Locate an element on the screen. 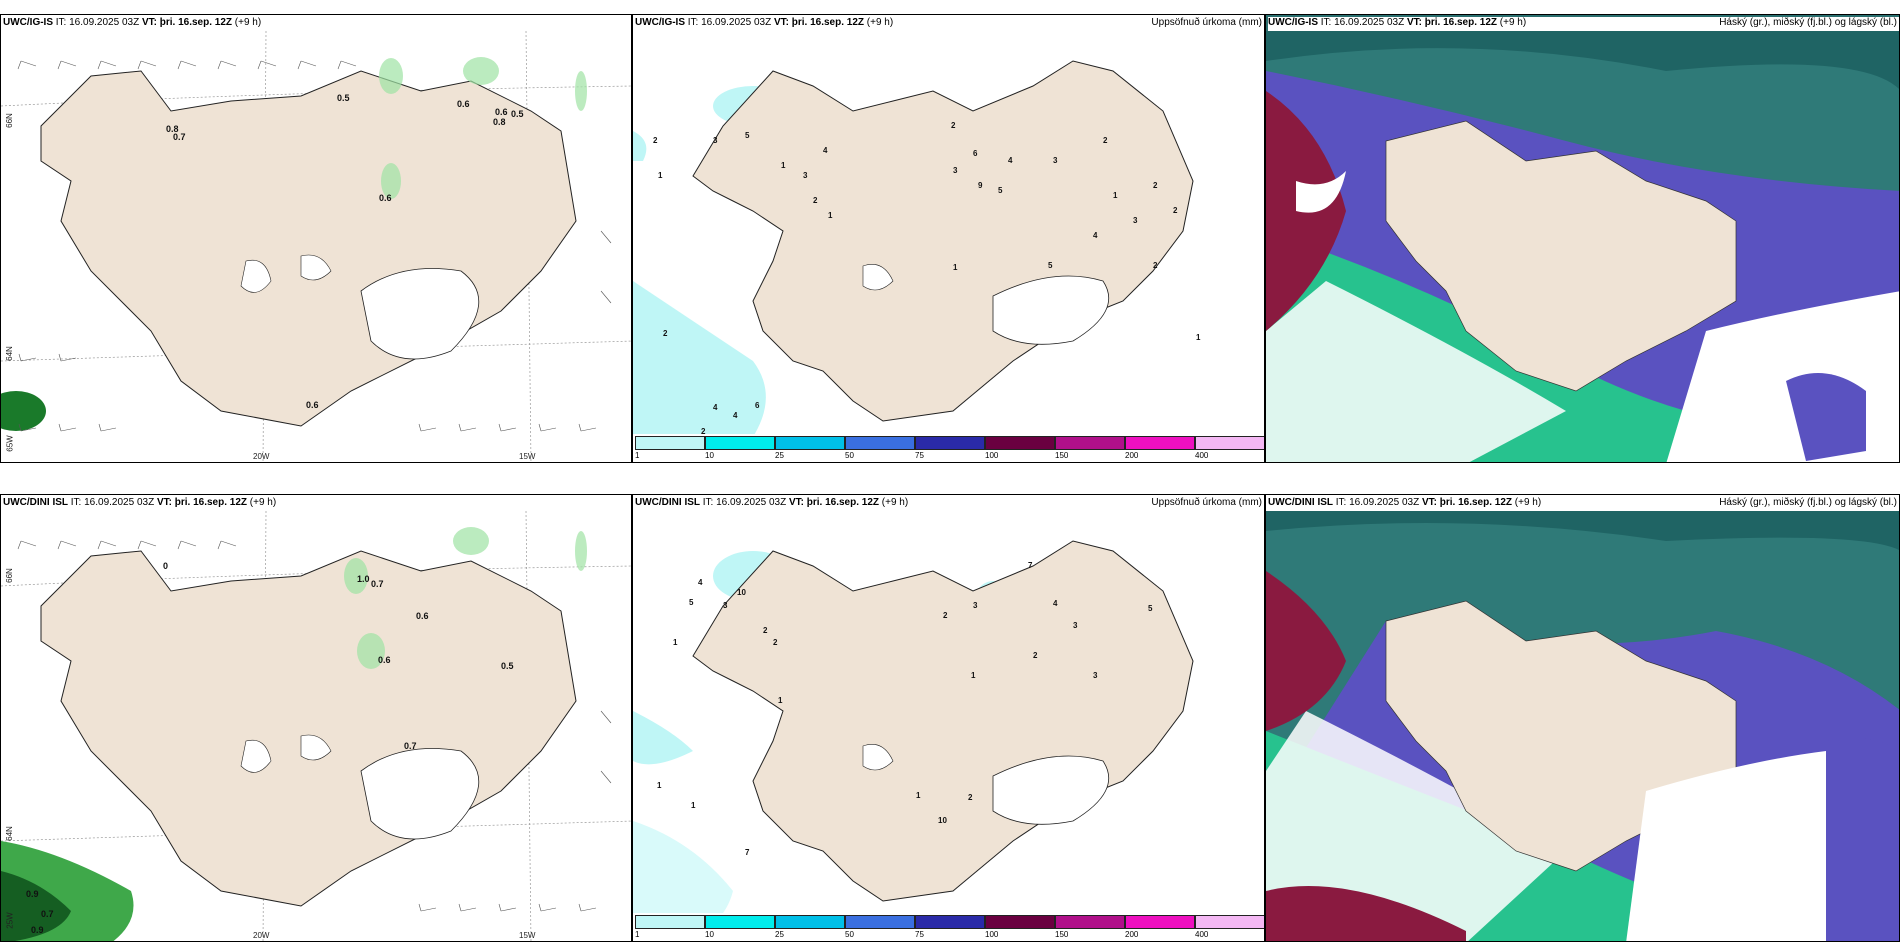  colorbar-tick-label: 75 is located at coordinates (919, 934).